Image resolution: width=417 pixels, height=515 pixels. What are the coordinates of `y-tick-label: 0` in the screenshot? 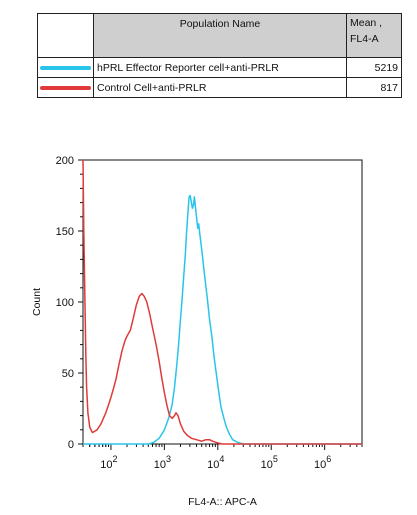 It's located at (71, 445).